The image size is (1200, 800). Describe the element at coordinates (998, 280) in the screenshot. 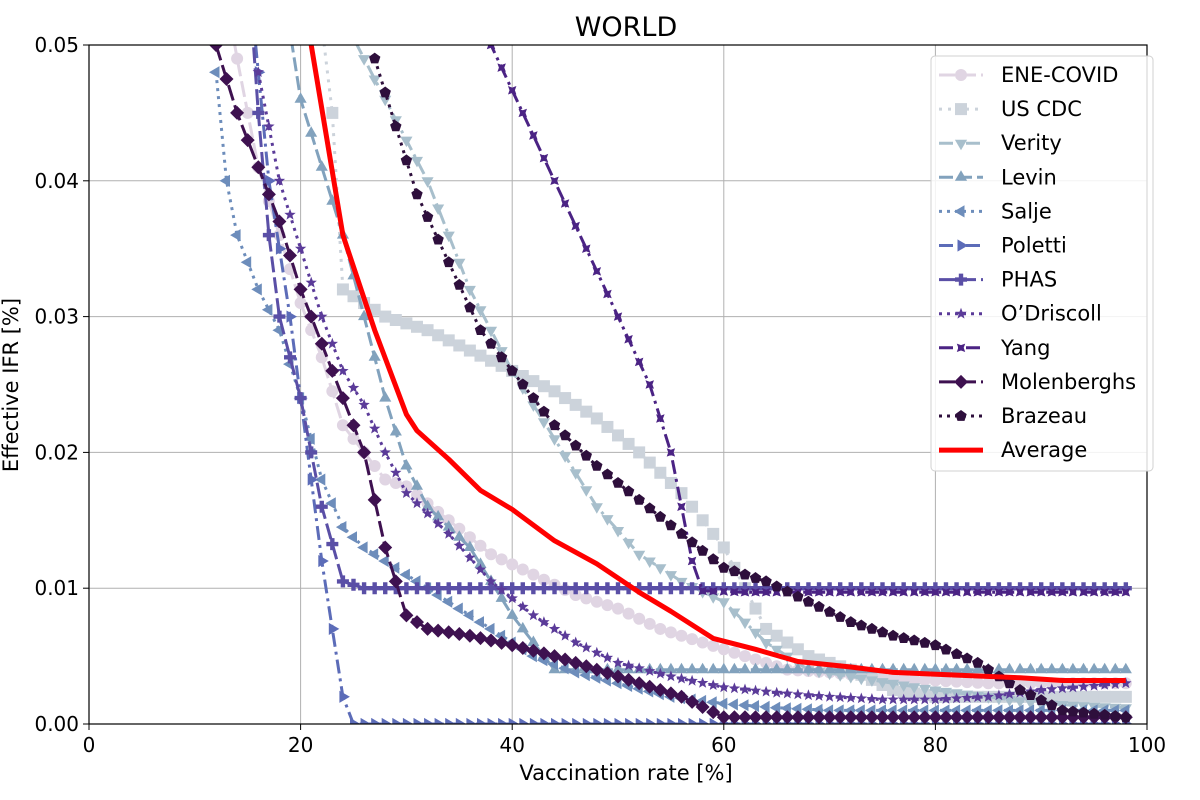

I see `legend-item: PHAS` at that location.